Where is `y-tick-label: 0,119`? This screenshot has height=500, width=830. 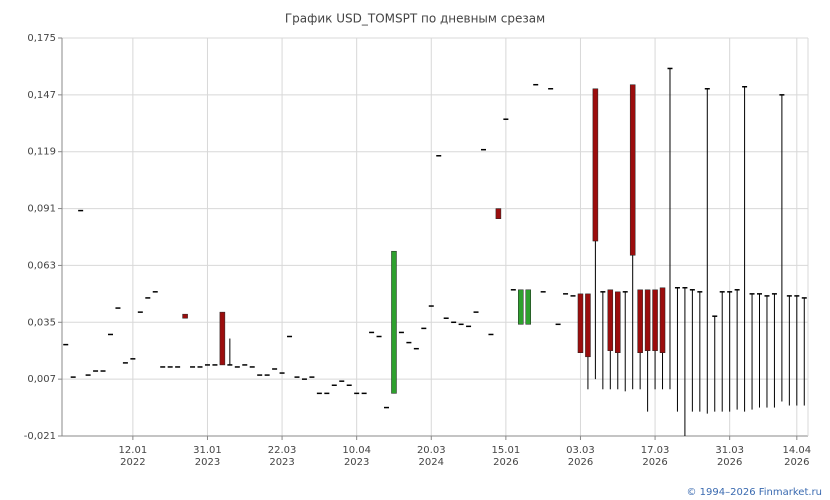 y-tick-label: 0,119 is located at coordinates (41, 152).